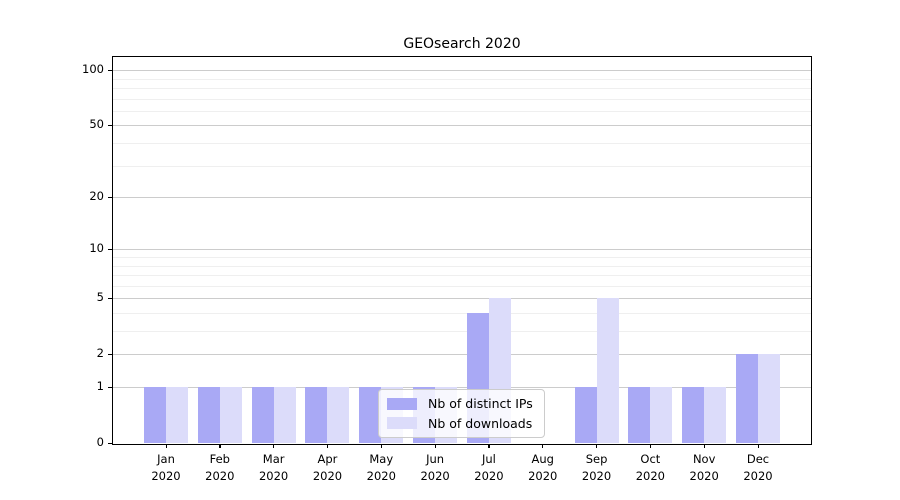 This screenshot has height=500, width=900. Describe the element at coordinates (338, 415) in the screenshot. I see `bar-apr-series1` at that location.